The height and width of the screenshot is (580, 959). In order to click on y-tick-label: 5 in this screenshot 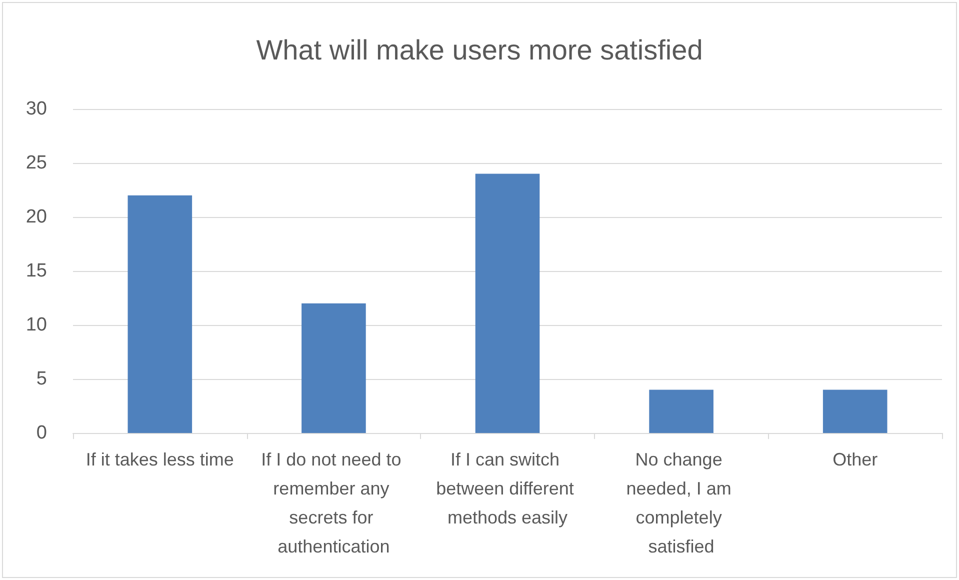, I will do `click(41, 379)`.